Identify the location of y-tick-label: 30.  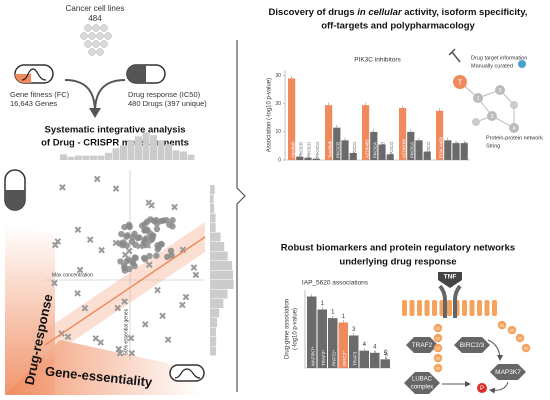
(278, 76).